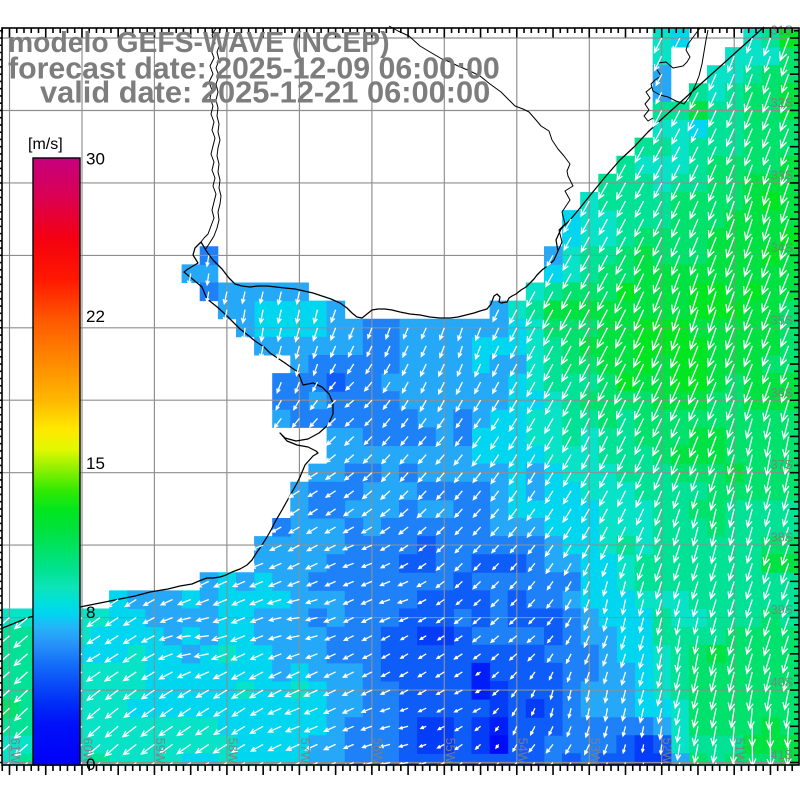 The height and width of the screenshot is (800, 800). I want to click on svg-text: [m/s], so click(45, 144).